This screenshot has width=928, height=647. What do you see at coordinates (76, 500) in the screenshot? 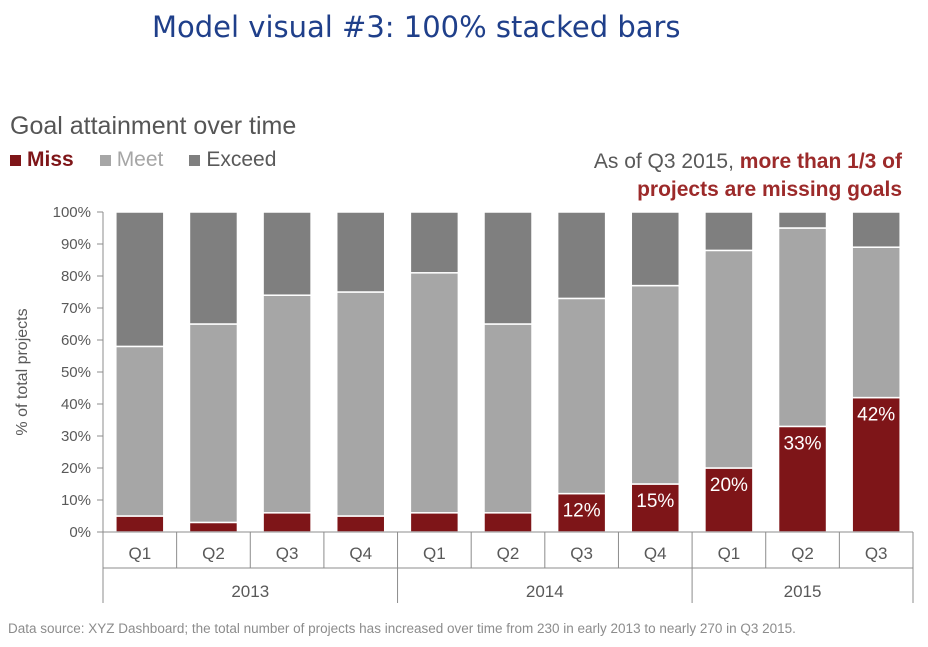
I see `y-tick-label: 10%` at bounding box center [76, 500].